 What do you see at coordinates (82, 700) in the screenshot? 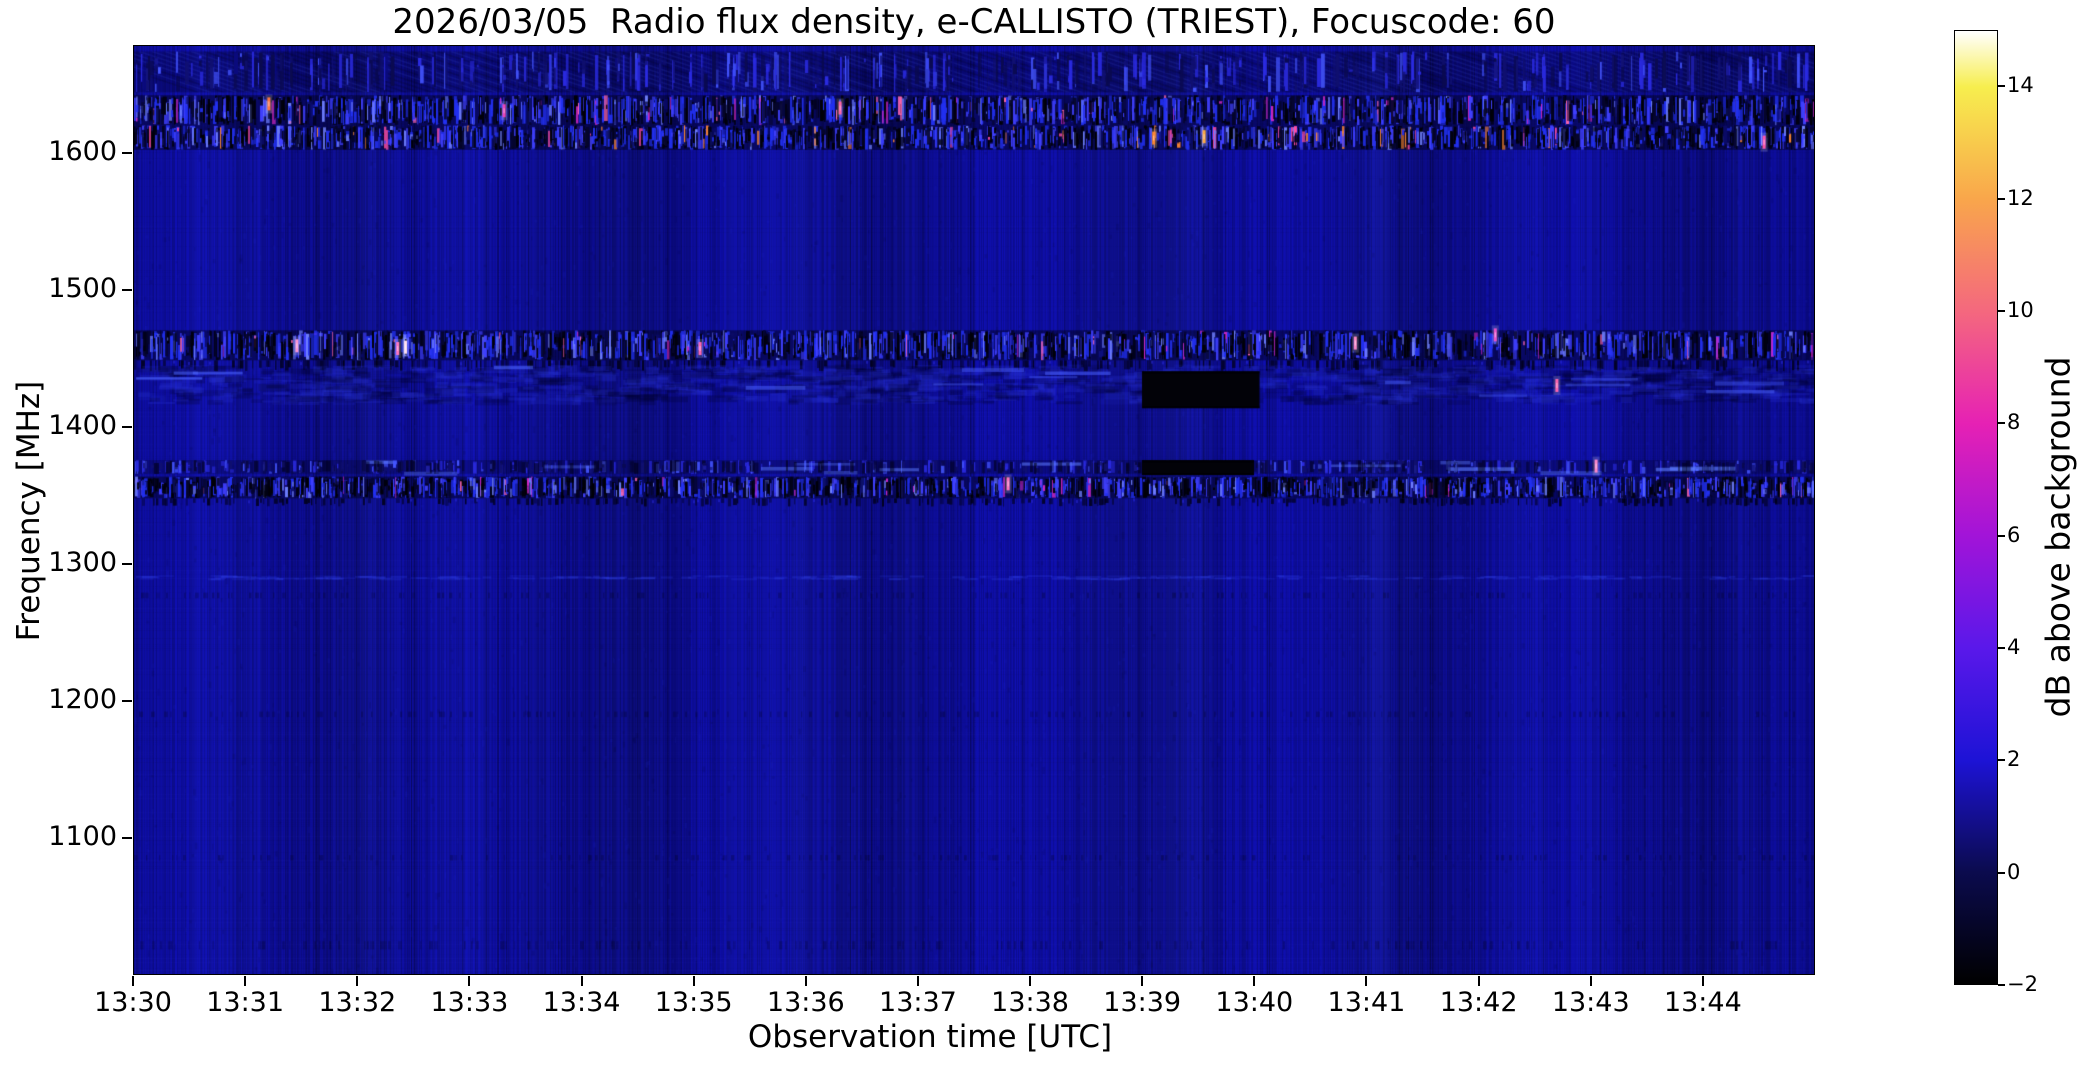
I see `y-tick-label: 1200` at bounding box center [82, 700].